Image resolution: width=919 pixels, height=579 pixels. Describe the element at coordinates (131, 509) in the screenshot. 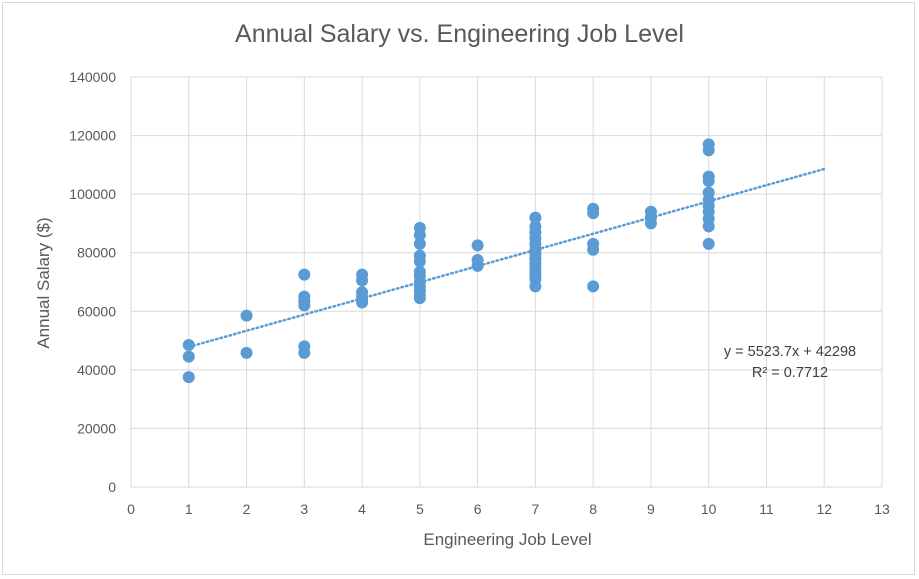

I see `x-tick-label: 0` at that location.